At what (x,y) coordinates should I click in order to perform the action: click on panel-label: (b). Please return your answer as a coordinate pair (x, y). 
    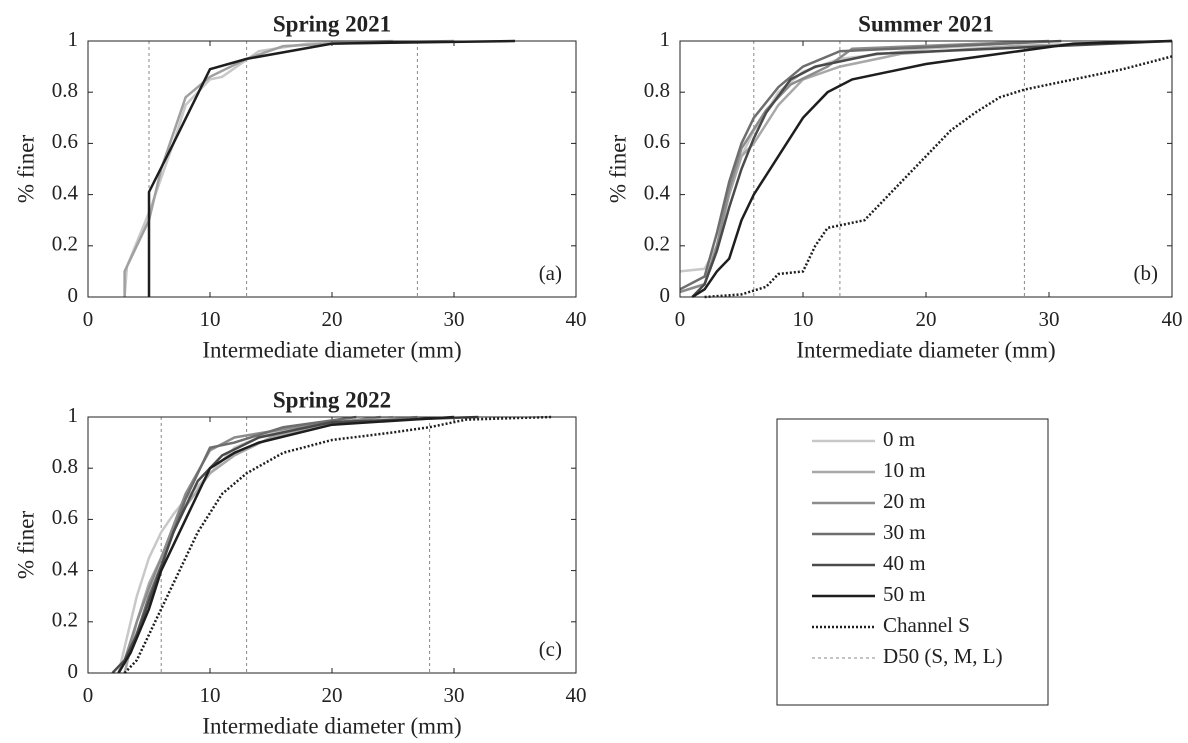
    Looking at the image, I should click on (1146, 273).